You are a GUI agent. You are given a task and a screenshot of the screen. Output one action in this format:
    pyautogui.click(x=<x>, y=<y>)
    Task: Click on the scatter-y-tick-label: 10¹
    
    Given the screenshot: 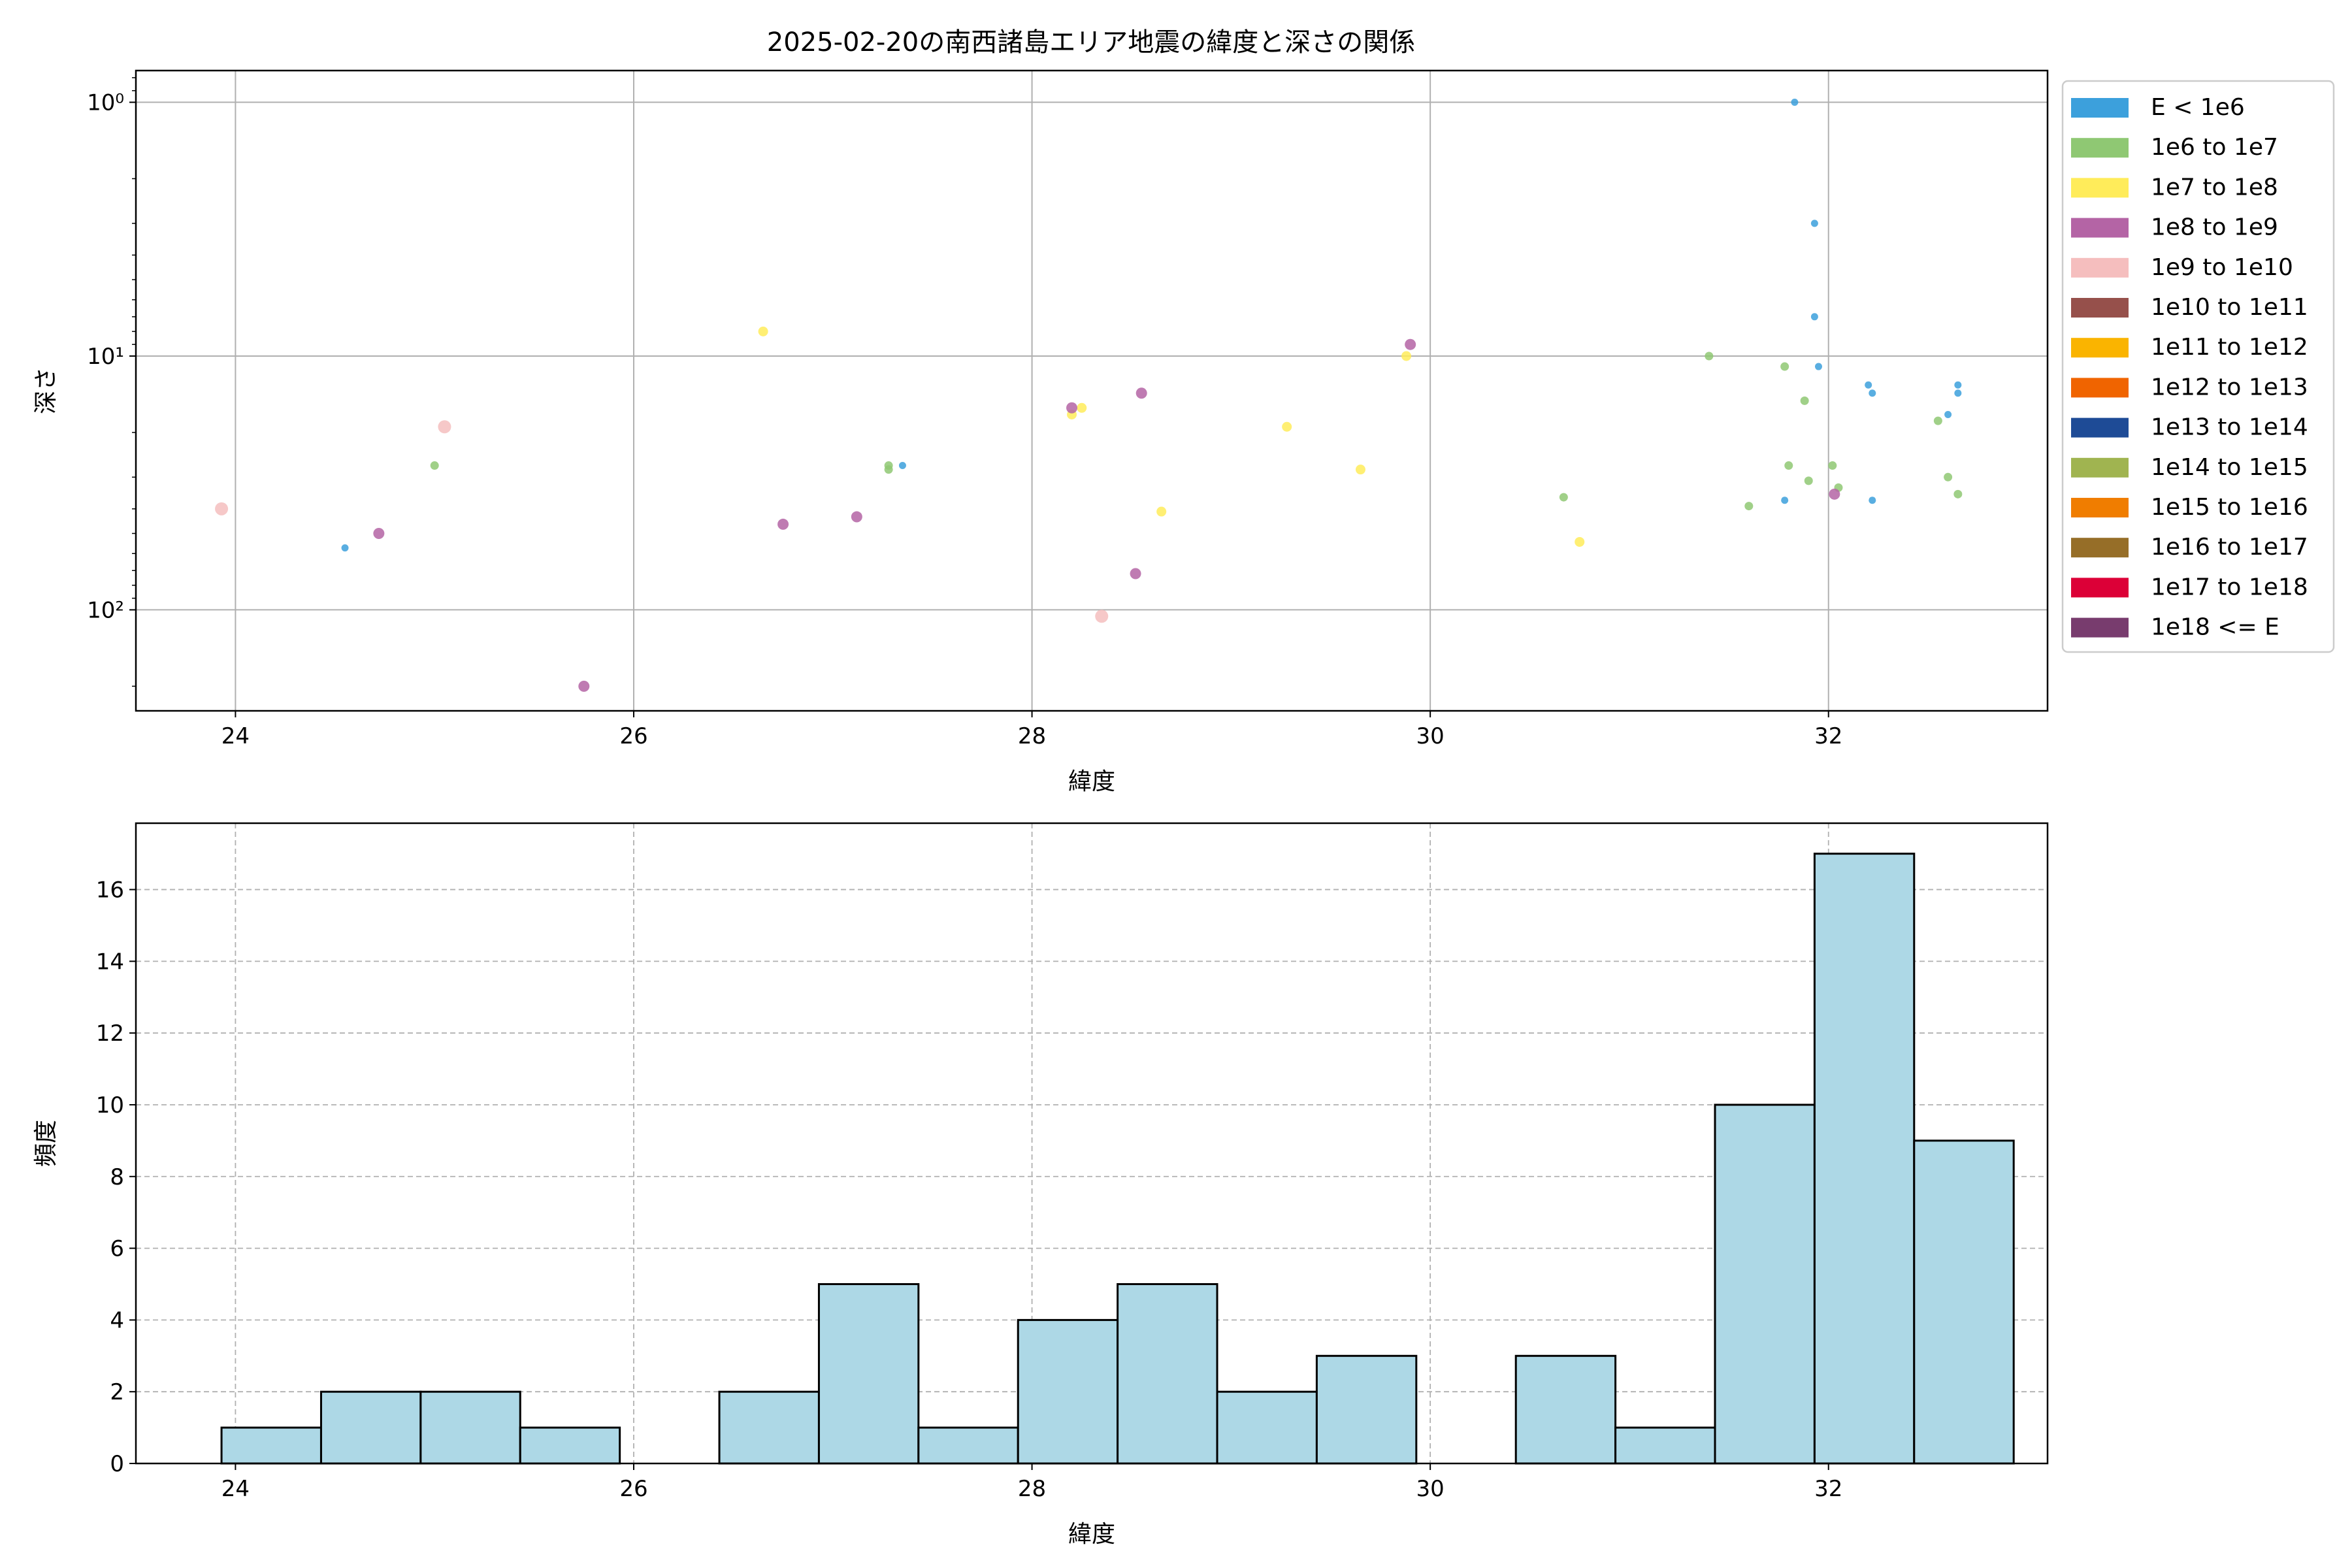 What is the action you would take?
    pyautogui.click(x=105, y=357)
    